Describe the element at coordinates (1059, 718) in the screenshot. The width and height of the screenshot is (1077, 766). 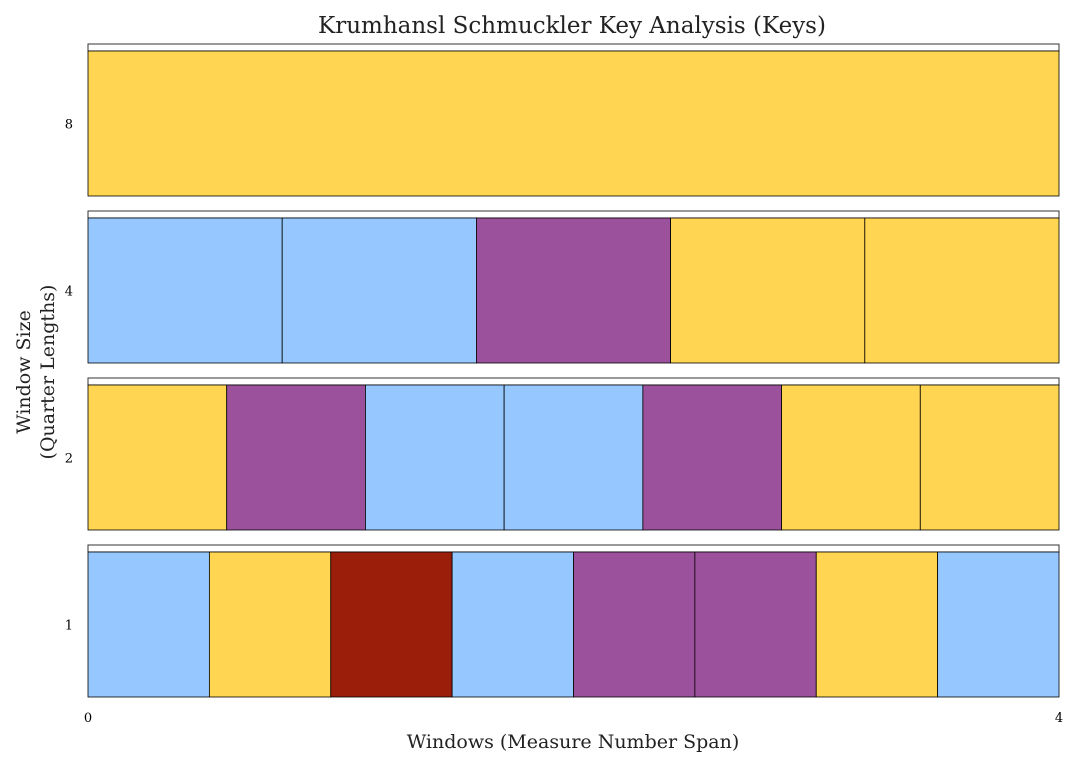
I see `x-tick-label-end: 4` at that location.